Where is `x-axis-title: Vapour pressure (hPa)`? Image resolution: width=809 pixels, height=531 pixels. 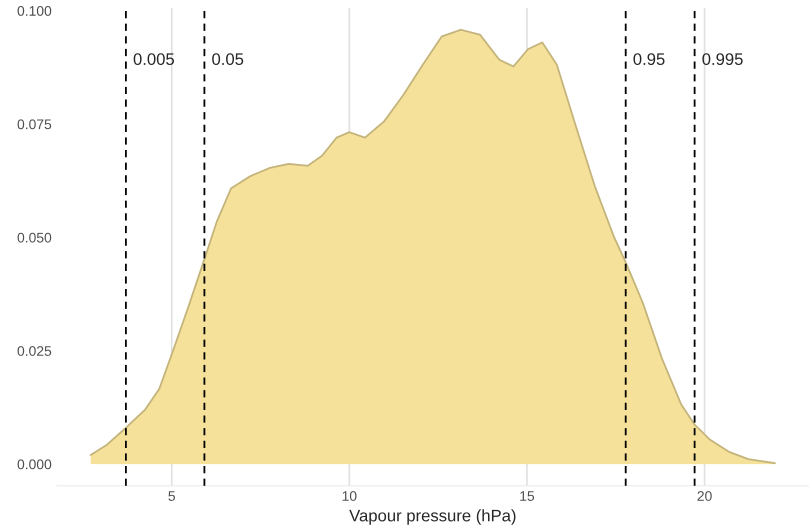 x-axis-title: Vapour pressure (hPa) is located at coordinates (432, 517).